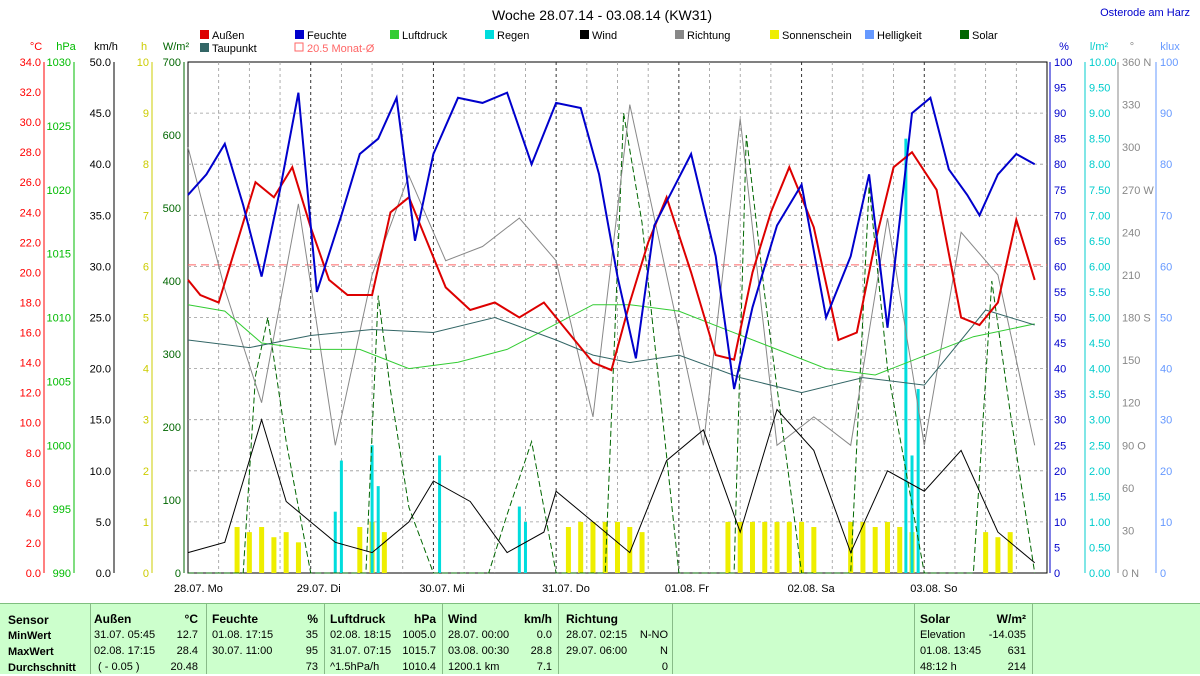  Describe the element at coordinates (172, 63) in the screenshot. I see `left-axis-tick: 700` at that location.